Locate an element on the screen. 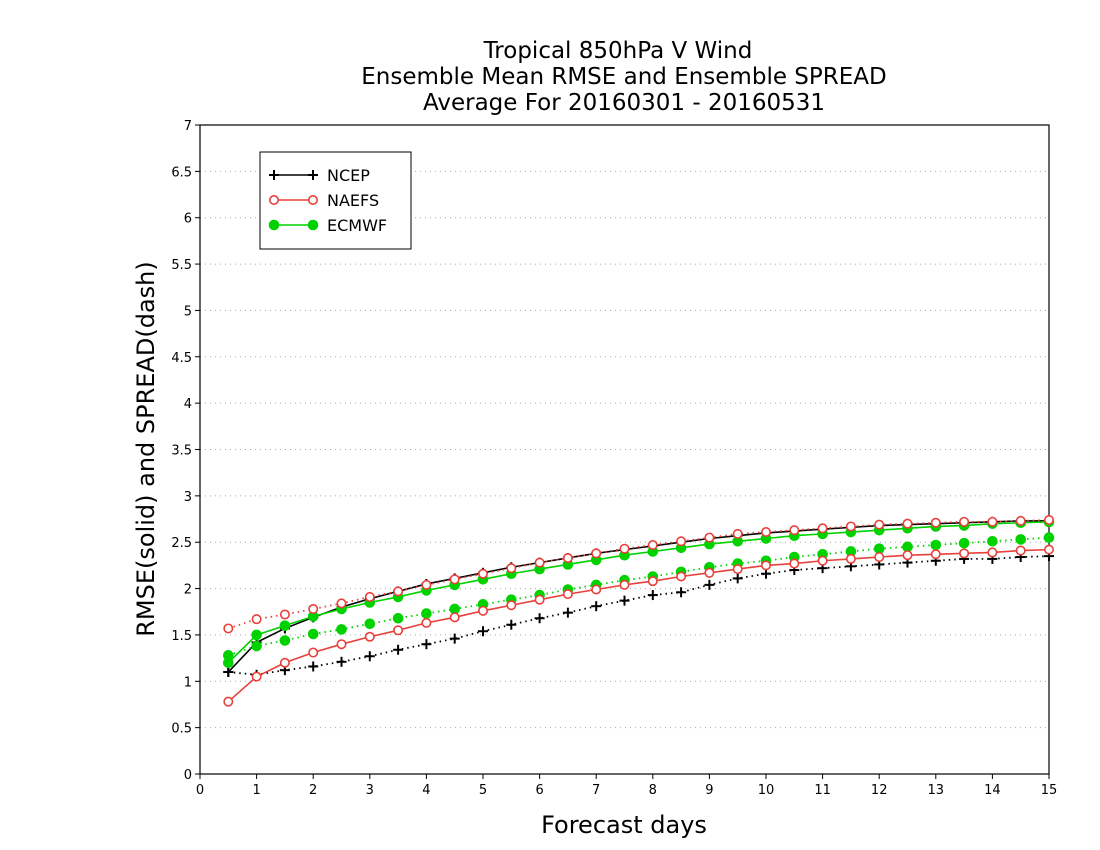 Image resolution: width=1100 pixels, height=850 pixels. y-tick-label: 0.5 is located at coordinates (181, 729).